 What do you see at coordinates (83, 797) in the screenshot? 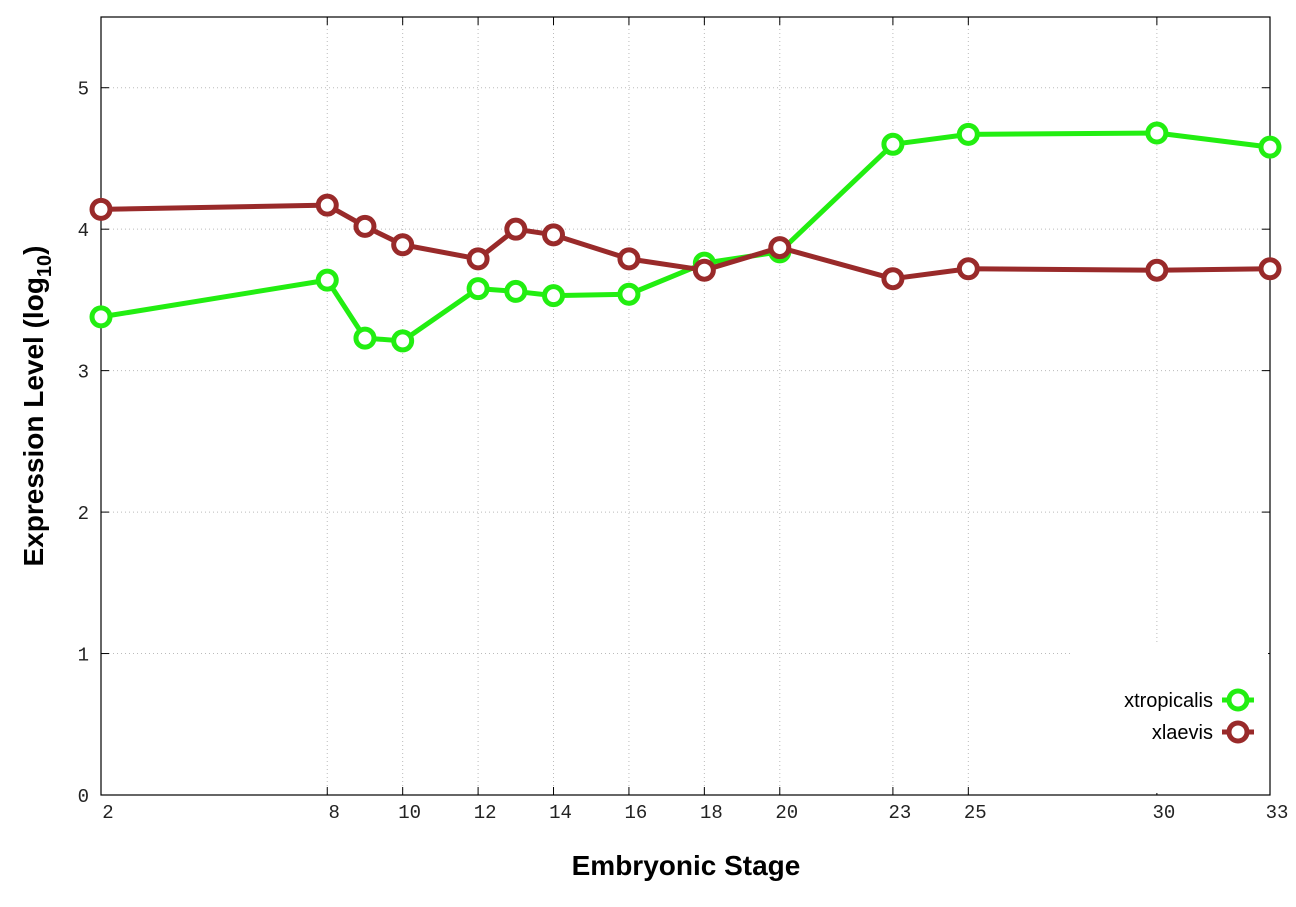
I see `y-tick-label: 0` at bounding box center [83, 797].